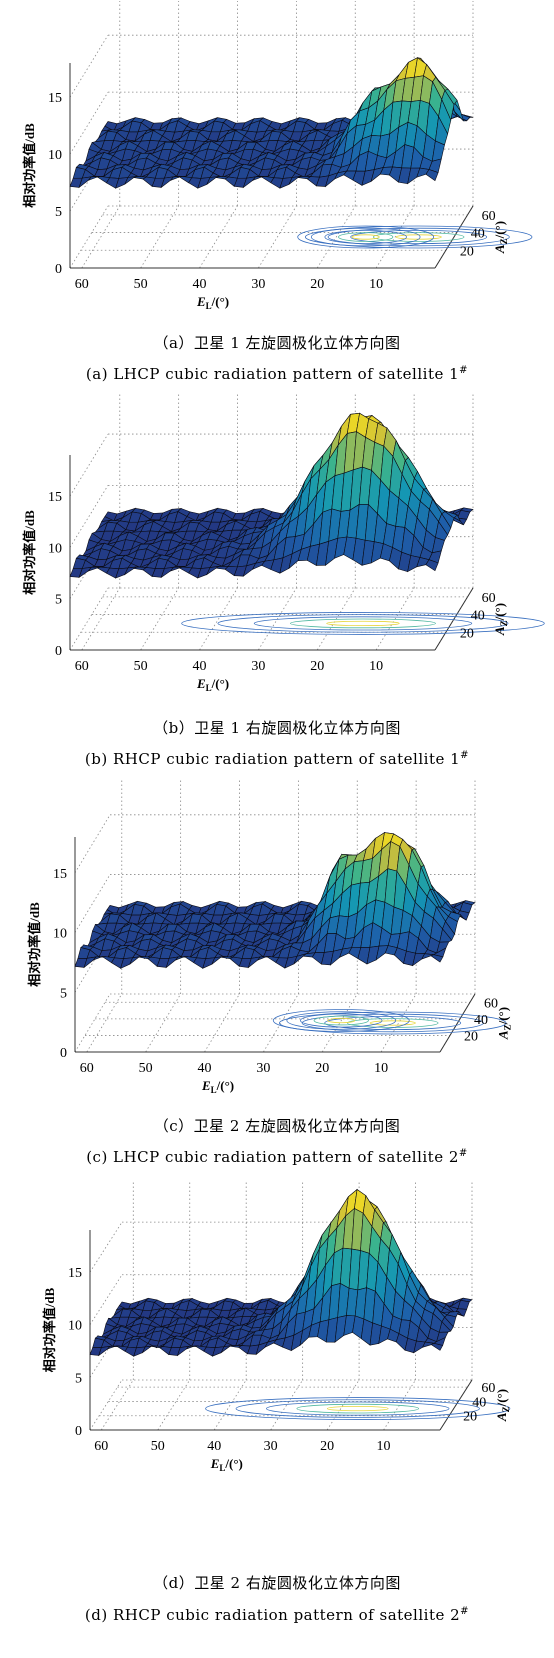 Image resolution: width=554 pixels, height=1658 pixels. I want to click on z-axis-label: 相对功率值/dB, so click(49, 1329).